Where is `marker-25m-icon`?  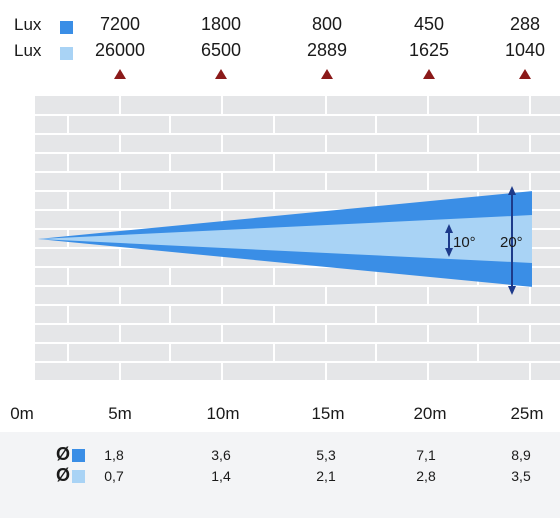 marker-25m-icon is located at coordinates (525, 74).